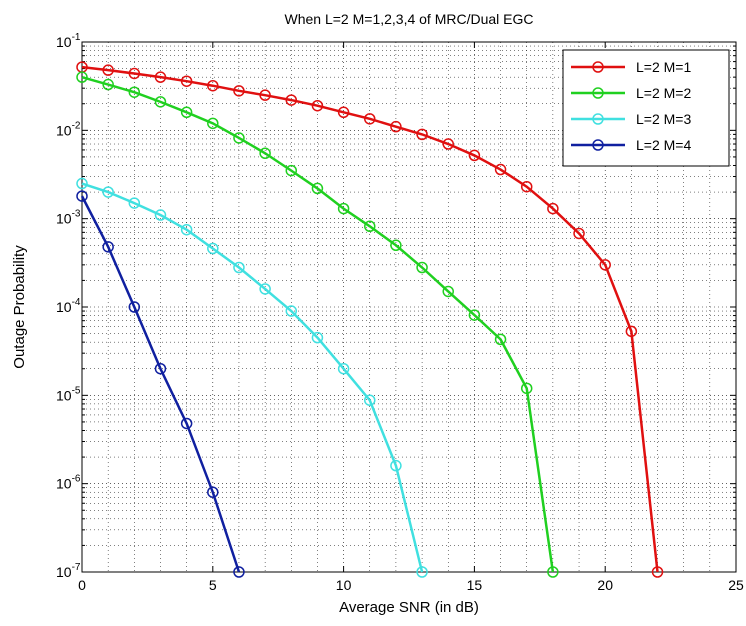 This screenshot has height=626, width=746. What do you see at coordinates (605, 585) in the screenshot?
I see `x-tick-label: 20` at bounding box center [605, 585].